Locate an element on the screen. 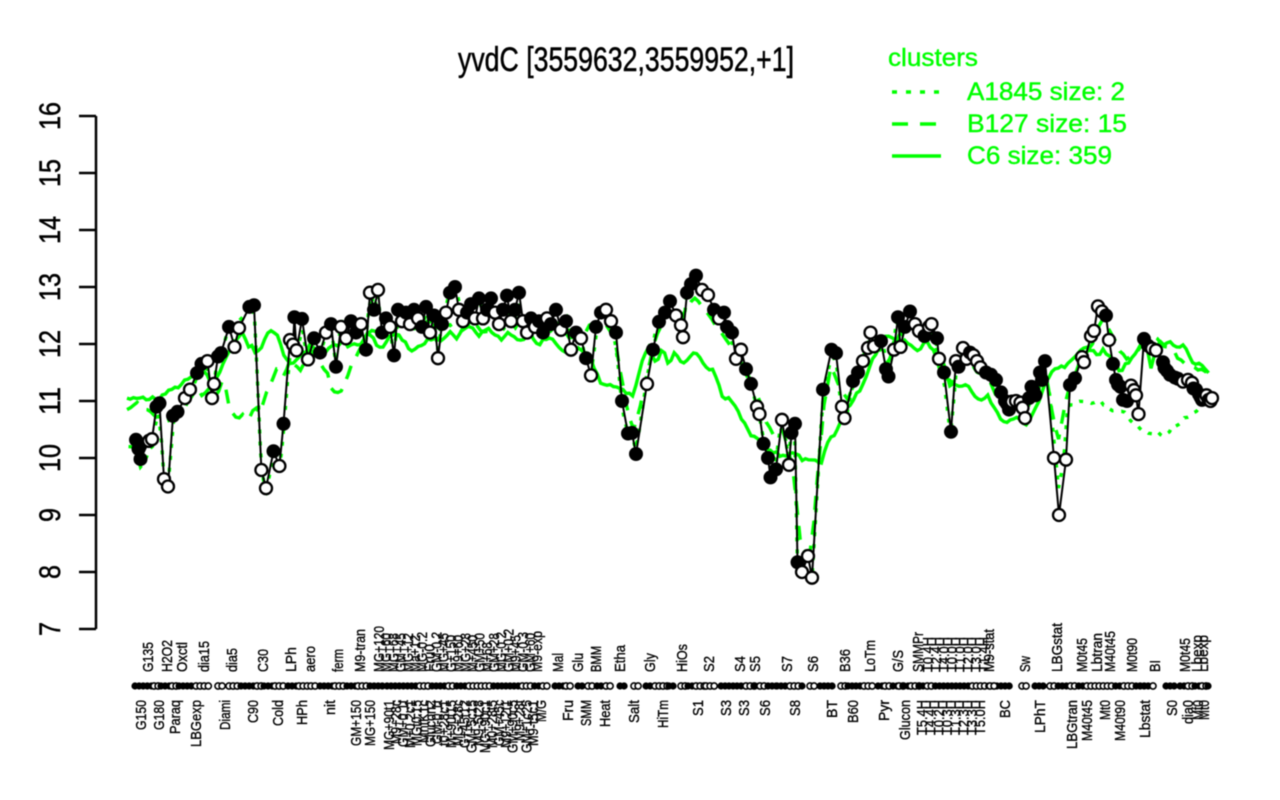 The width and height of the screenshot is (1280, 800). svg-text: HiOs is located at coordinates (682, 658).